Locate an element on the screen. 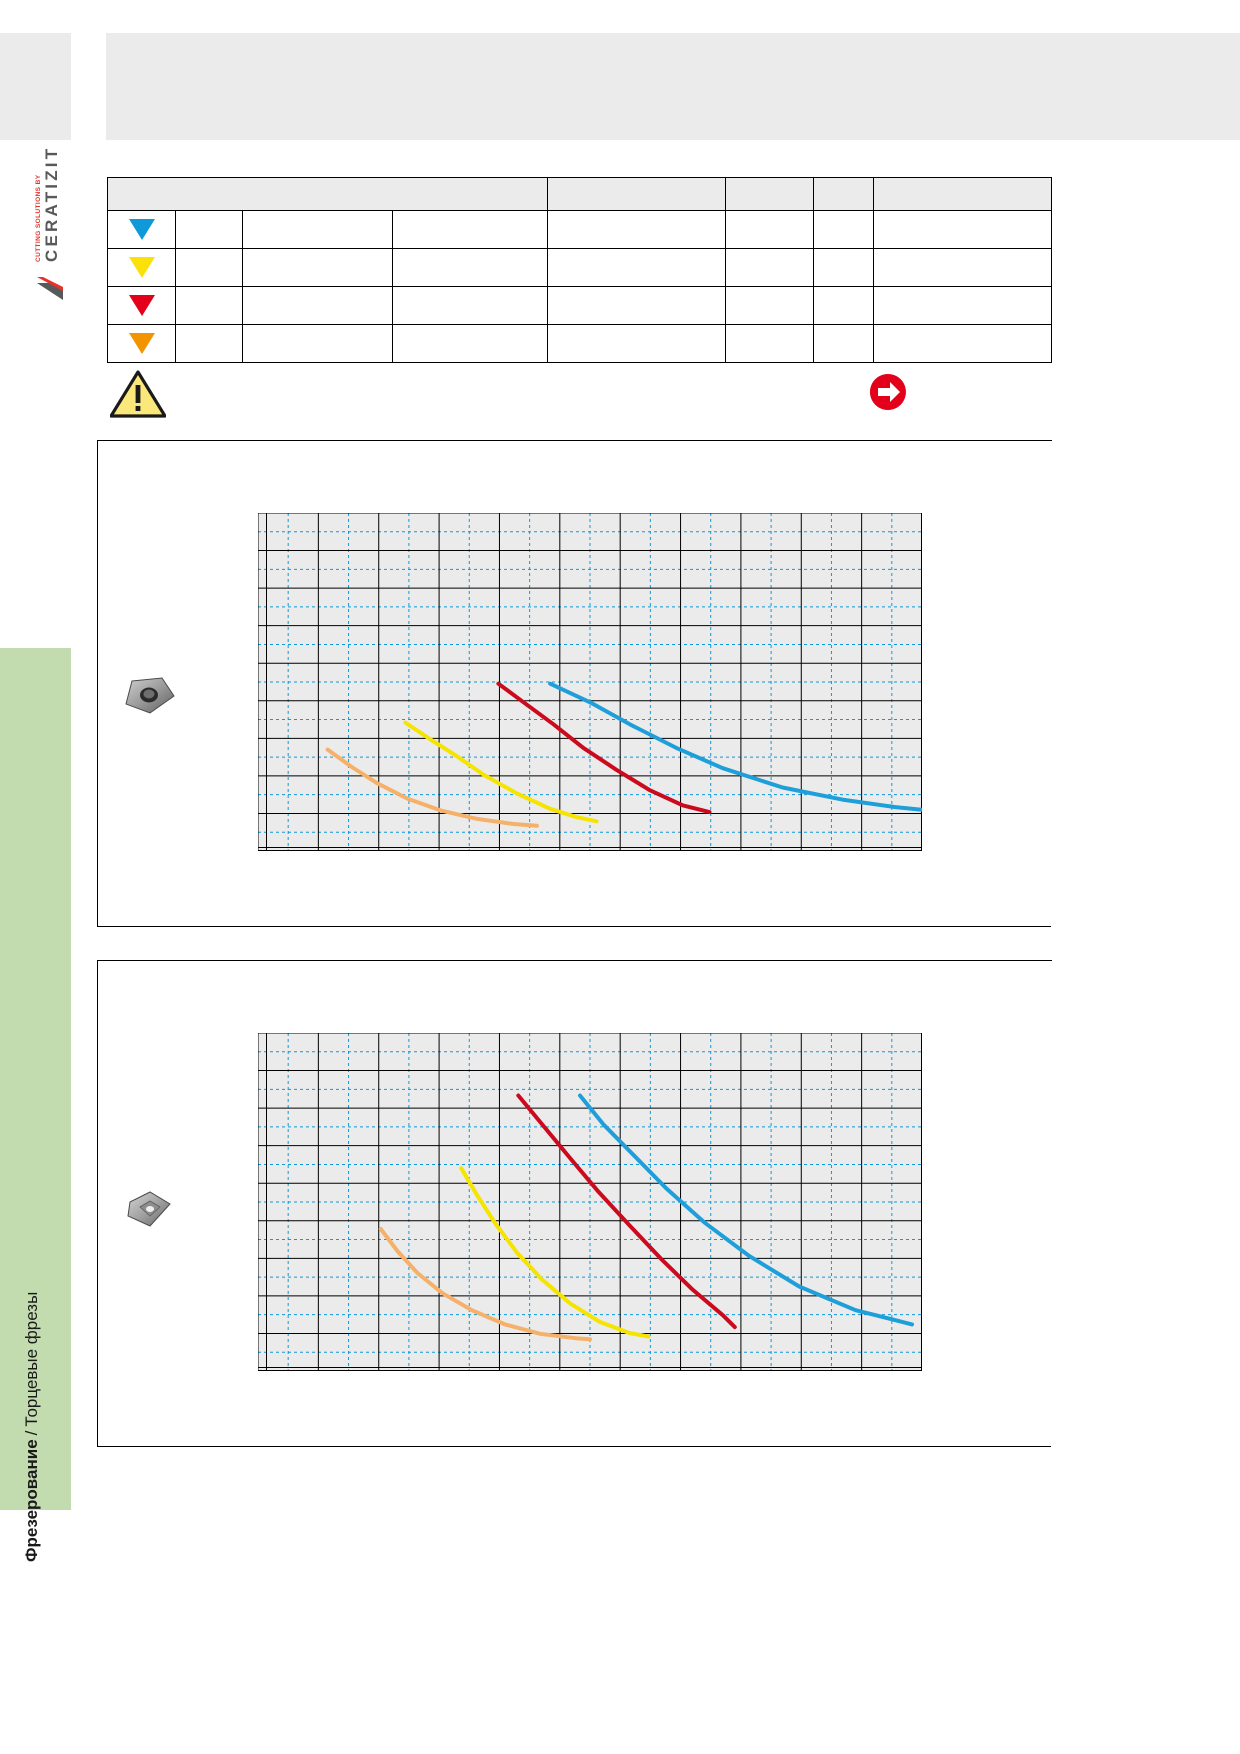 The image size is (1240, 1754). warning-triangle-icon is located at coordinates (138, 394).